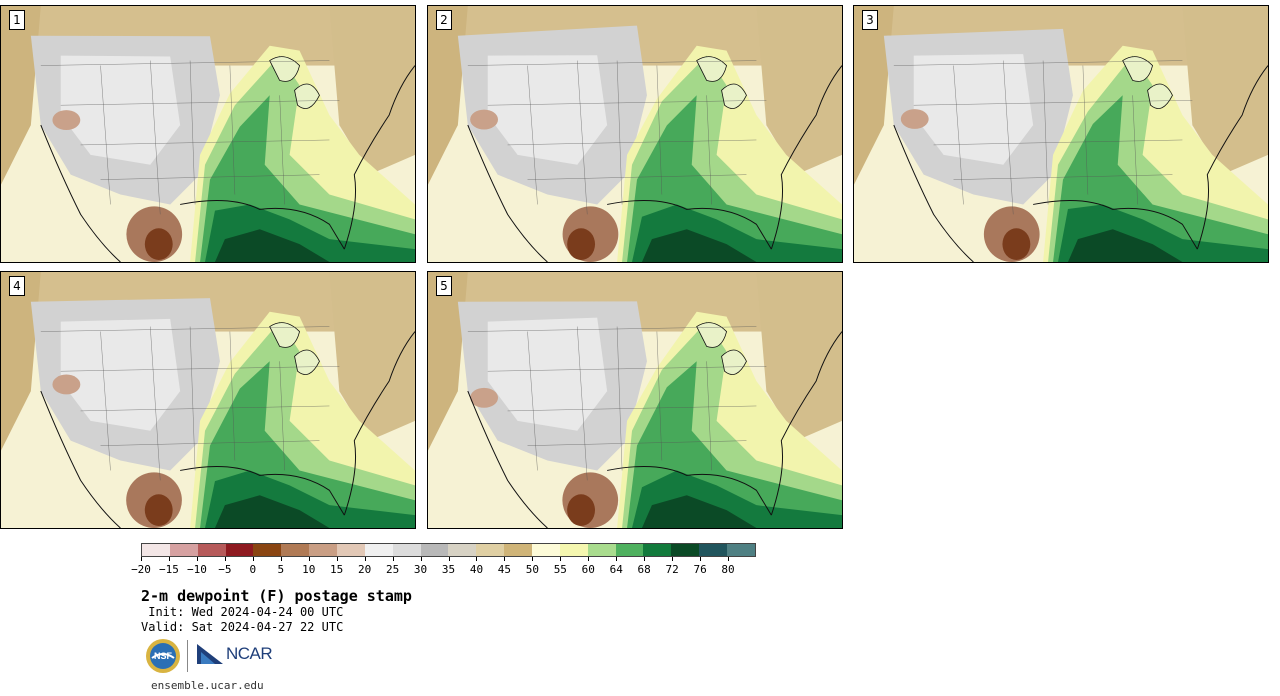 This screenshot has height=696, width=1280. What do you see at coordinates (392, 569) in the screenshot?
I see `colorbar-tick-label: 25` at bounding box center [392, 569].